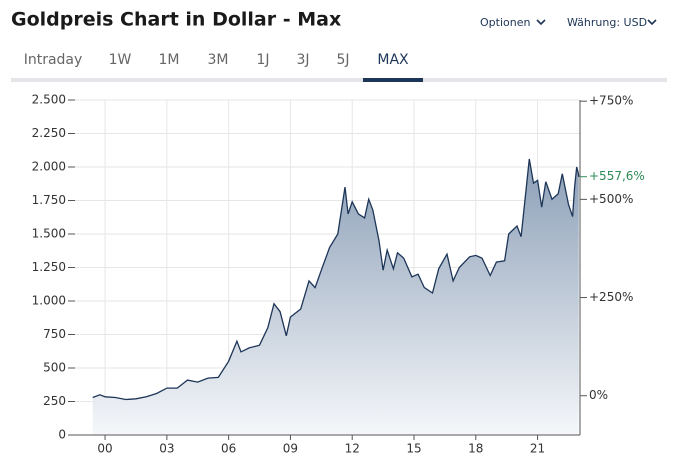 The image size is (675, 470). I want to click on tab: 3M, so click(218, 60).